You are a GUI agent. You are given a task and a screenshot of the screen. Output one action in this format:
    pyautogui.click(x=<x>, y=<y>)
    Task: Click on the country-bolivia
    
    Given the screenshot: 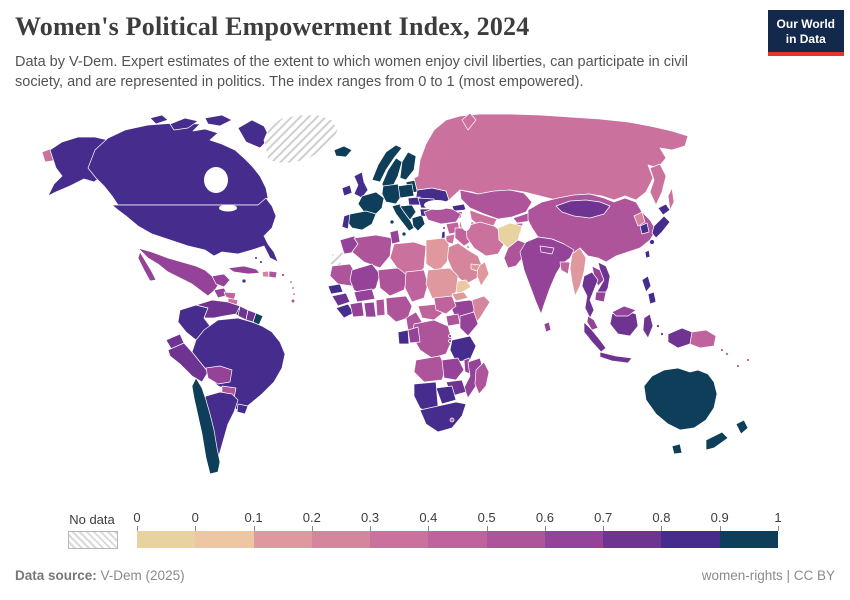 What is the action you would take?
    pyautogui.click(x=219, y=375)
    